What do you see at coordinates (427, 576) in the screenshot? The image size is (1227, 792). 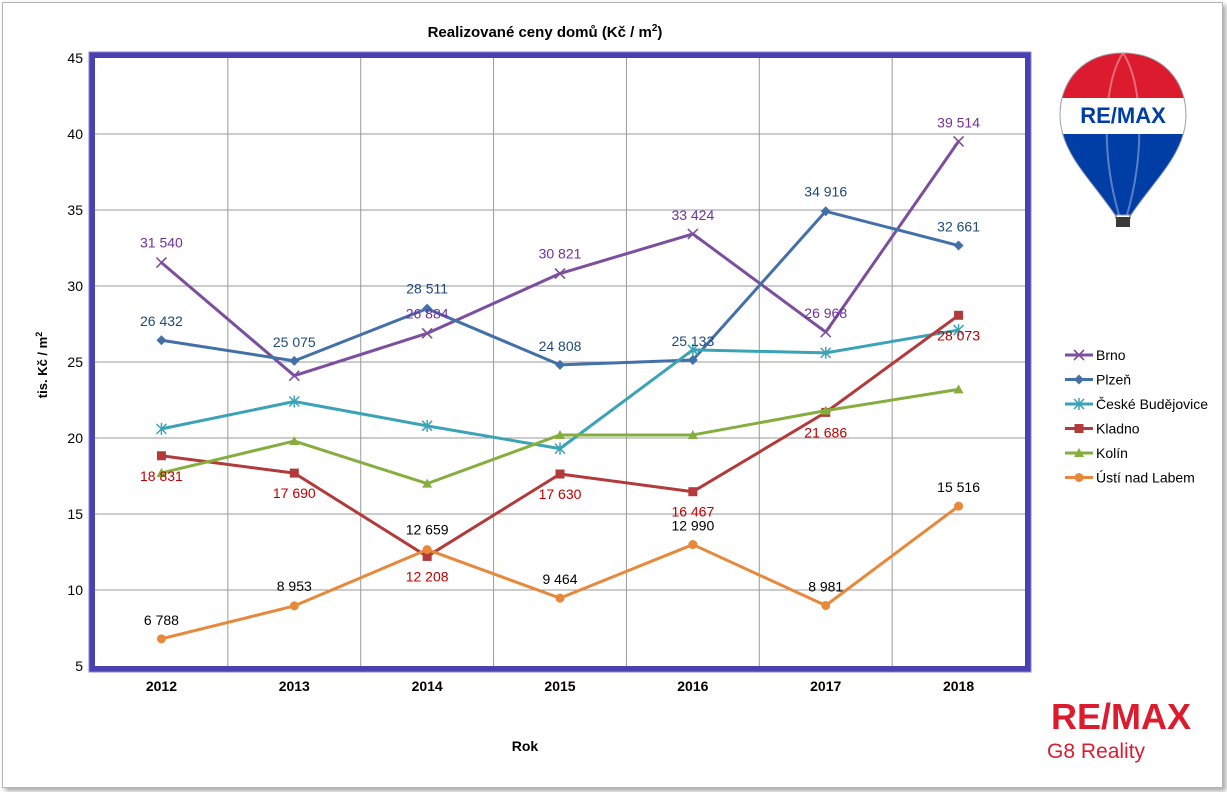 I see `data-label: 12 208` at bounding box center [427, 576].